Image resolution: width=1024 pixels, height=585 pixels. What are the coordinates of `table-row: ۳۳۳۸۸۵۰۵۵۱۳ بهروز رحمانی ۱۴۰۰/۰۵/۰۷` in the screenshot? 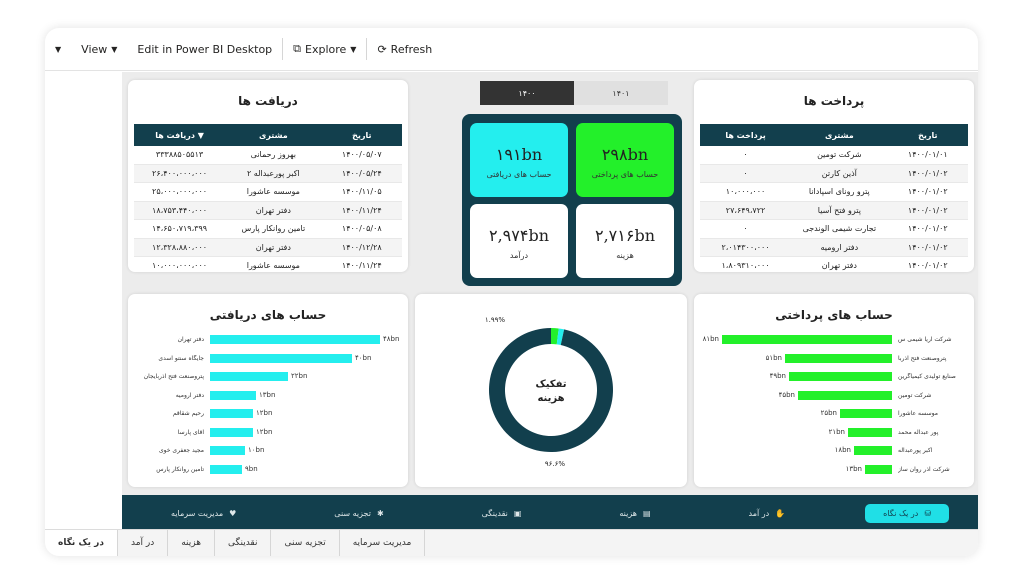 It's located at (268, 155).